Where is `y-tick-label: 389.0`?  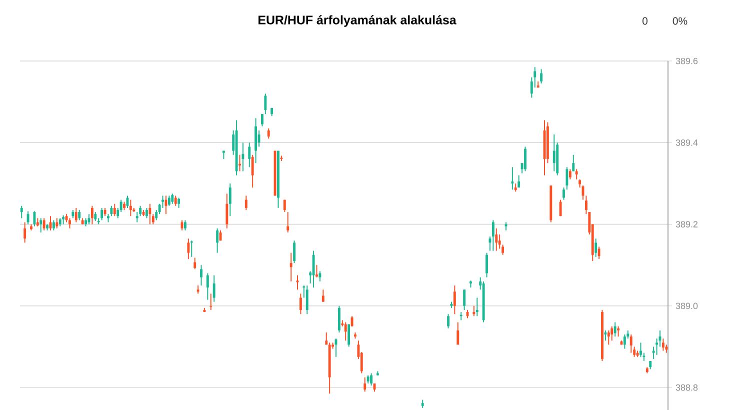
y-tick-label: 389.0 is located at coordinates (687, 305).